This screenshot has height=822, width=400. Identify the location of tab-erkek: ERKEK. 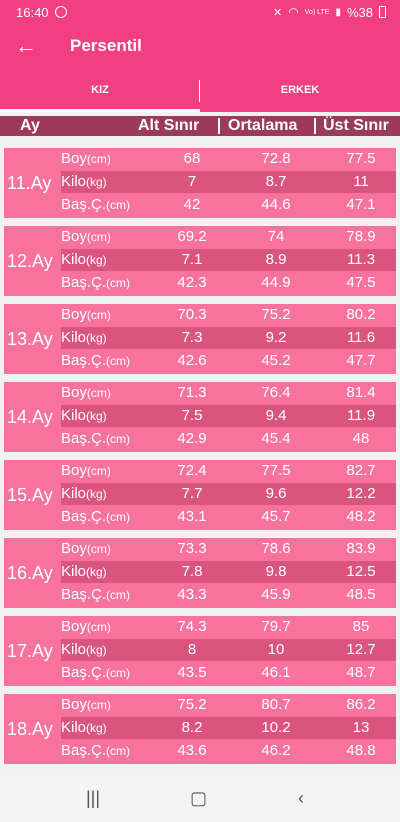
(300, 90).